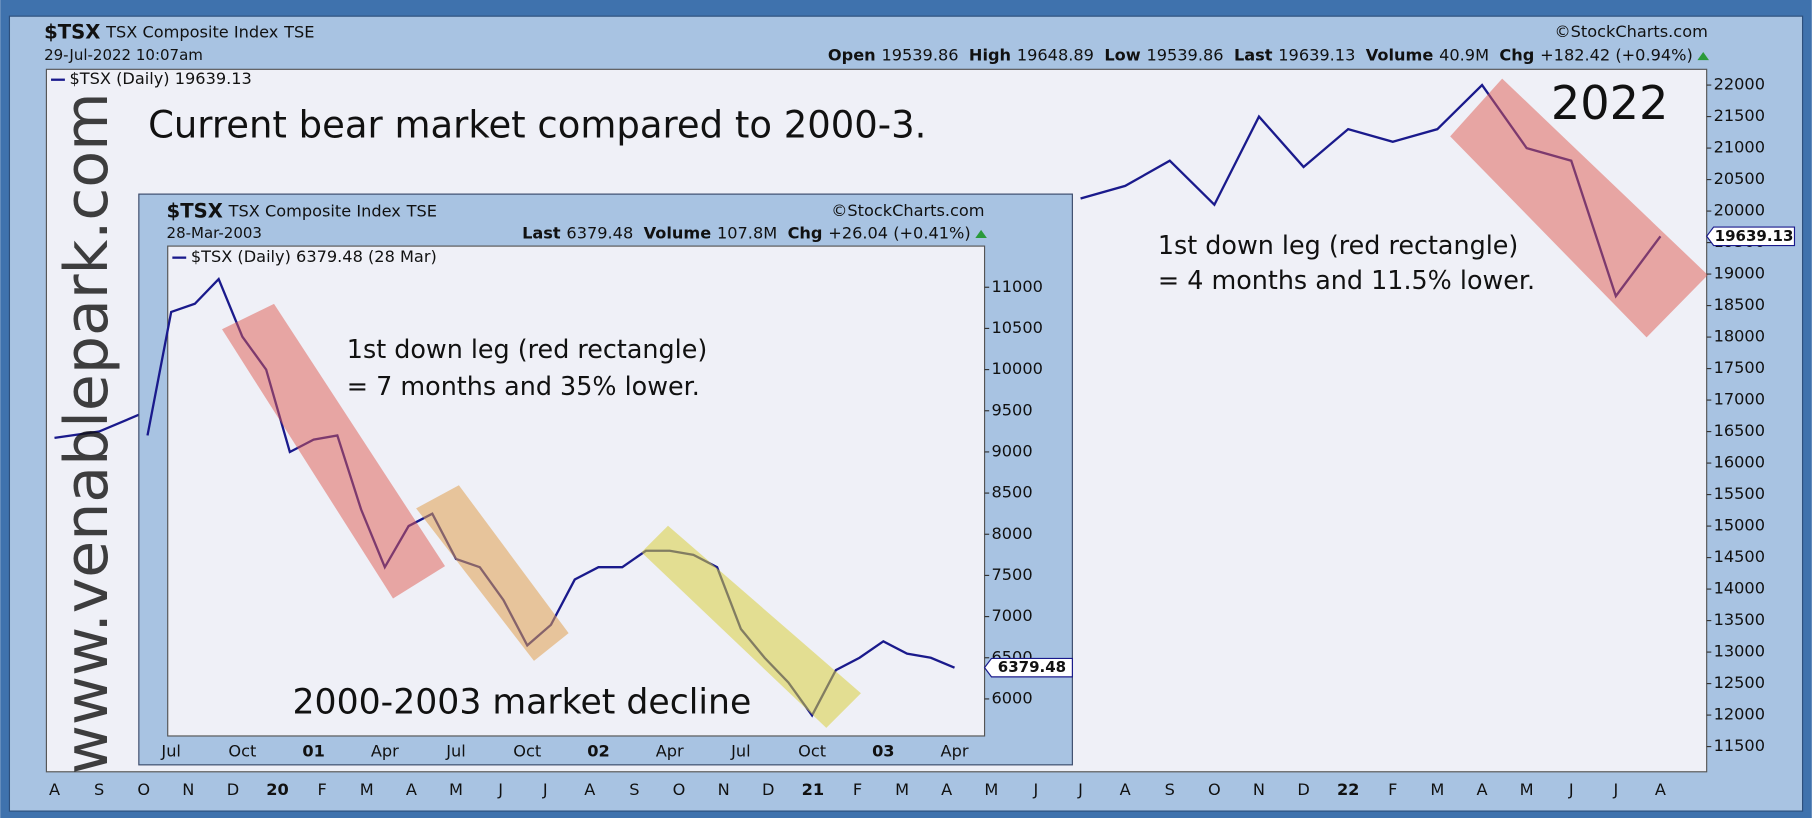 This screenshot has height=818, width=1812. Describe the element at coordinates (1348, 789) in the screenshot. I see `x-tick-label: 22` at that location.